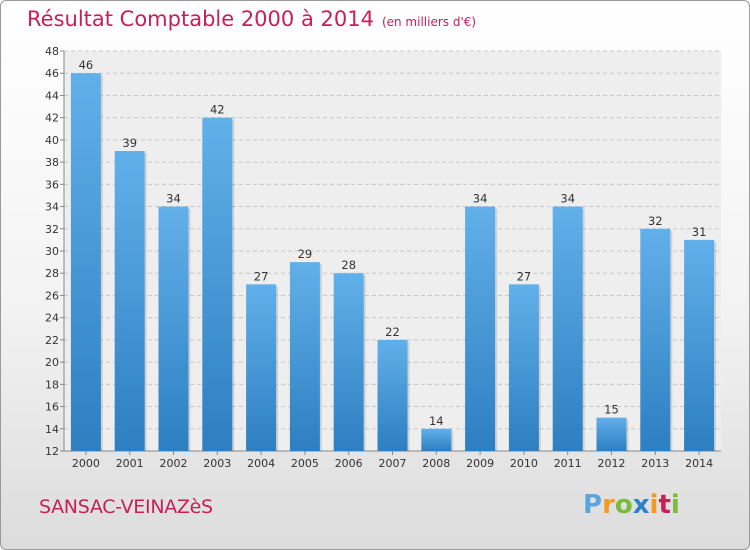 The width and height of the screenshot is (750, 550). What do you see at coordinates (305, 463) in the screenshot?
I see `x-tick-label: 2005` at bounding box center [305, 463].